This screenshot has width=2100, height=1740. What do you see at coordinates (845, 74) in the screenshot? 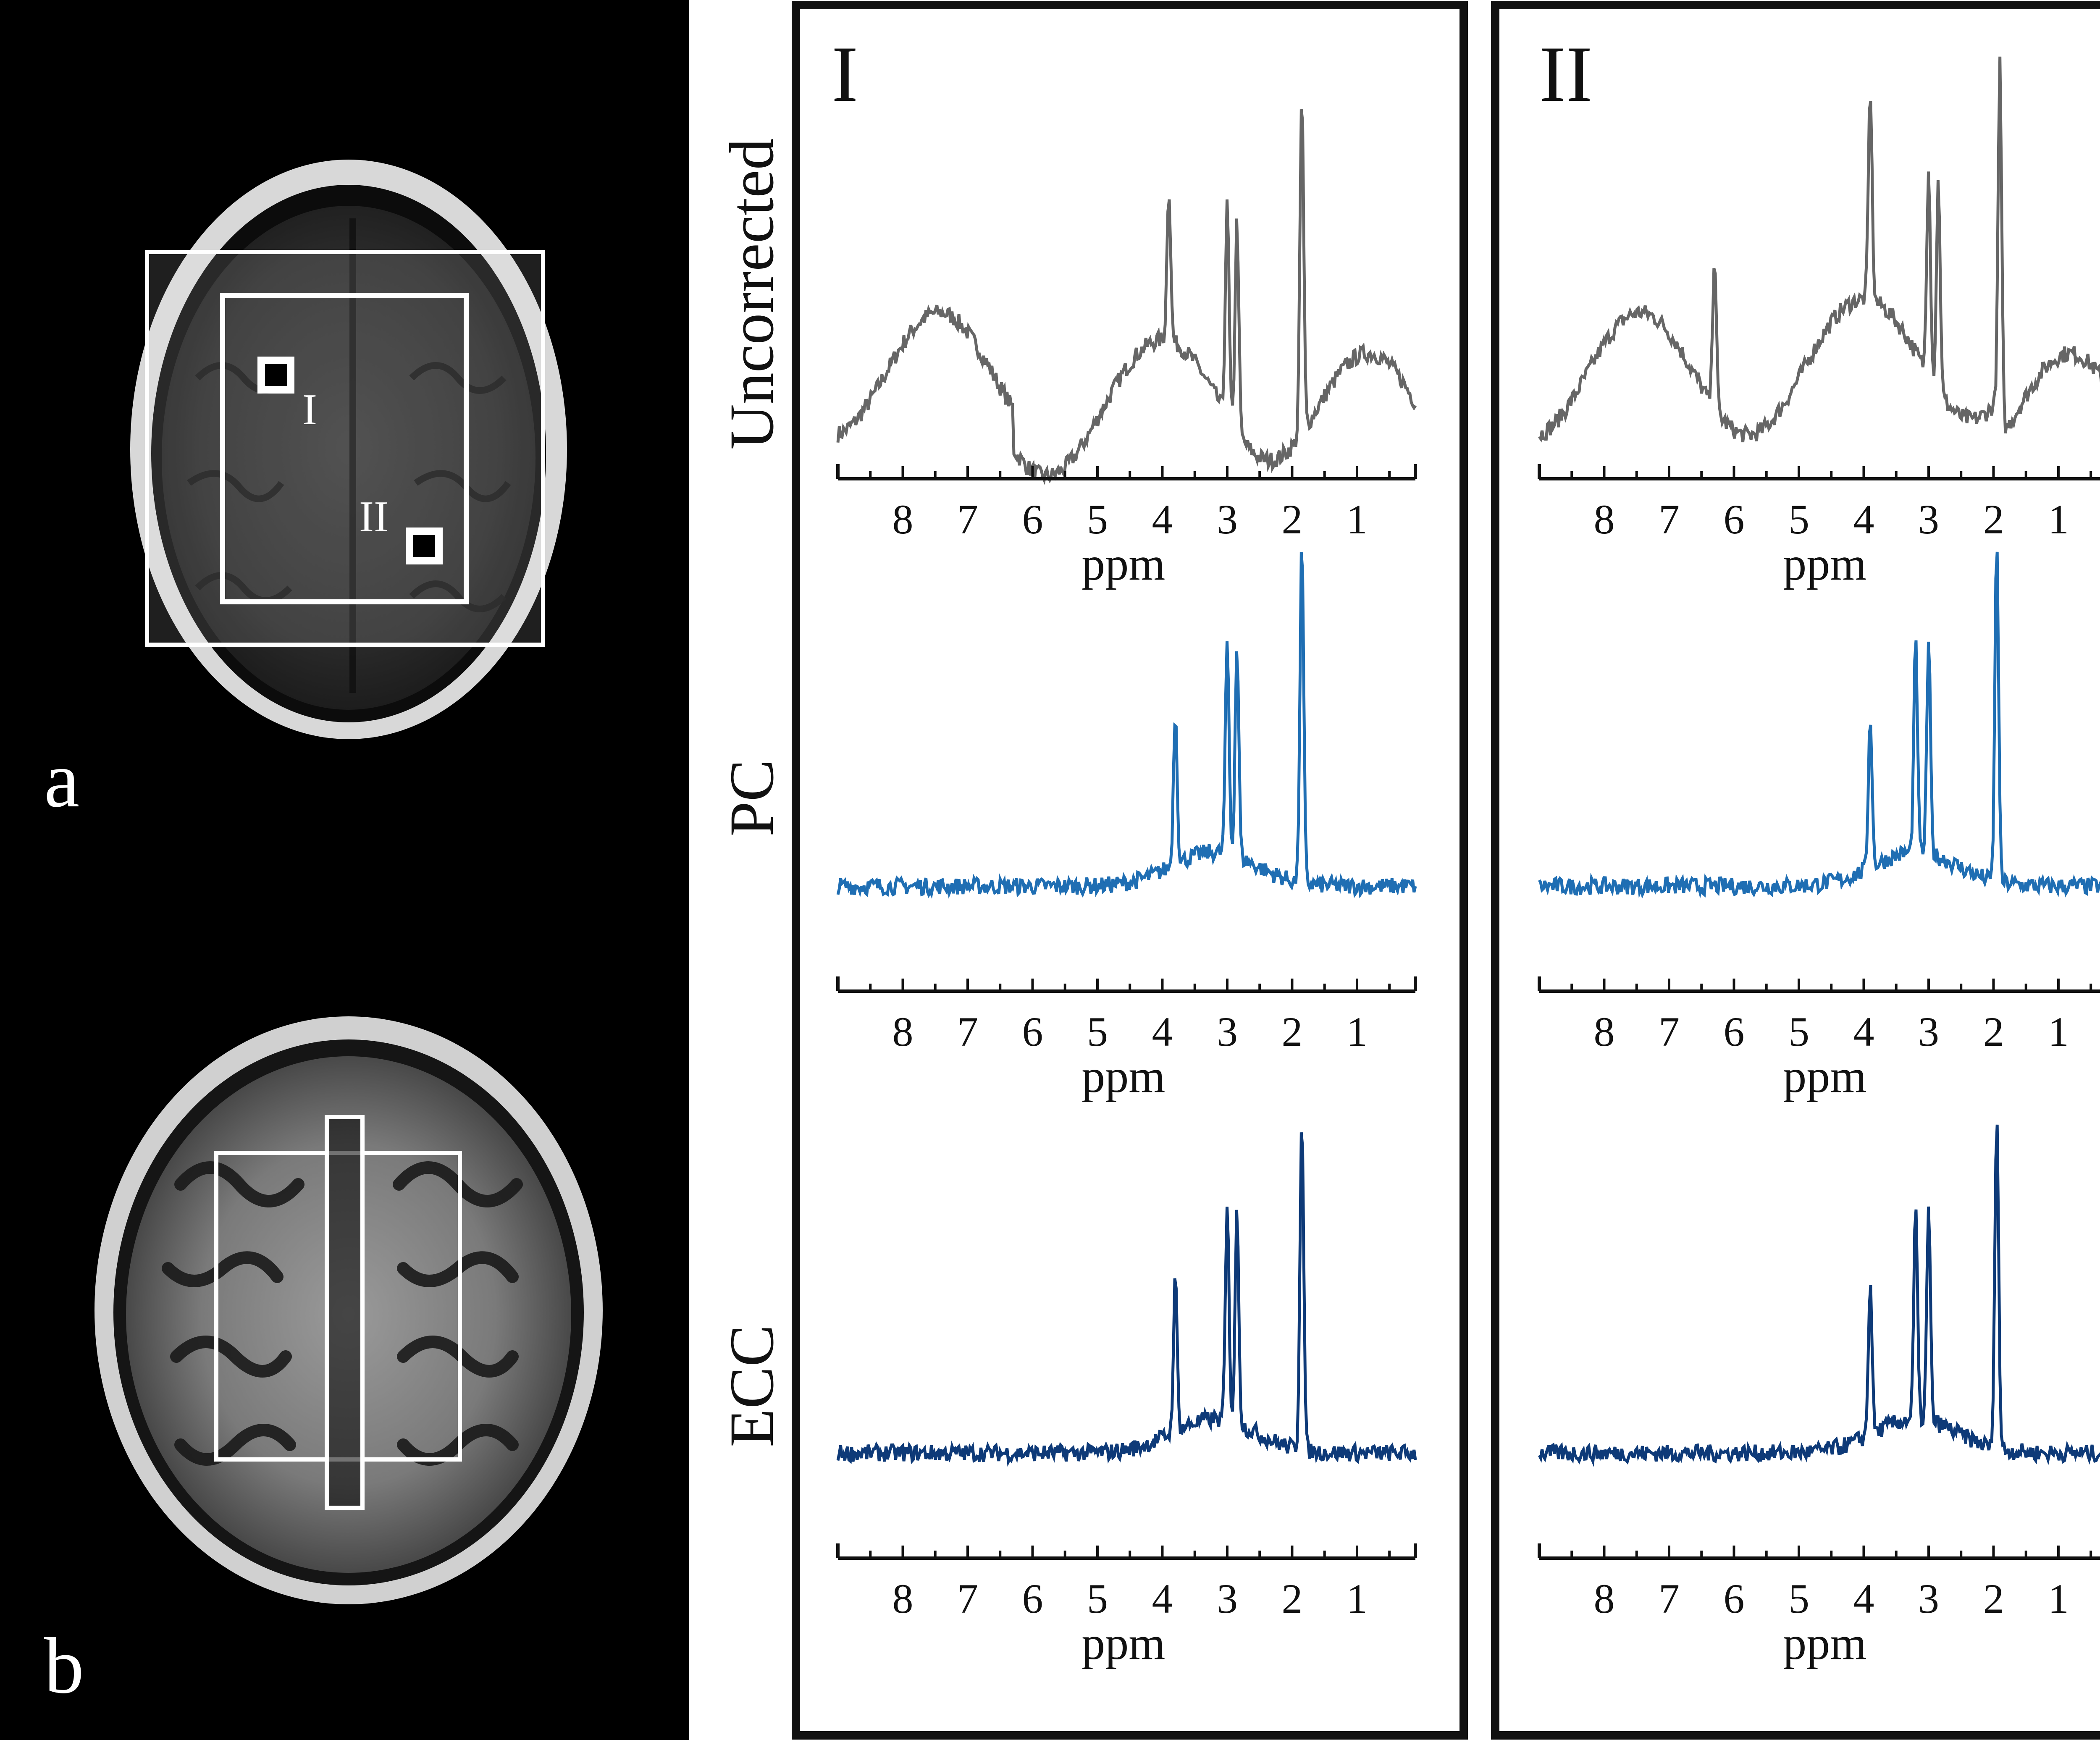
I see `column-label-I: I` at bounding box center [845, 74].